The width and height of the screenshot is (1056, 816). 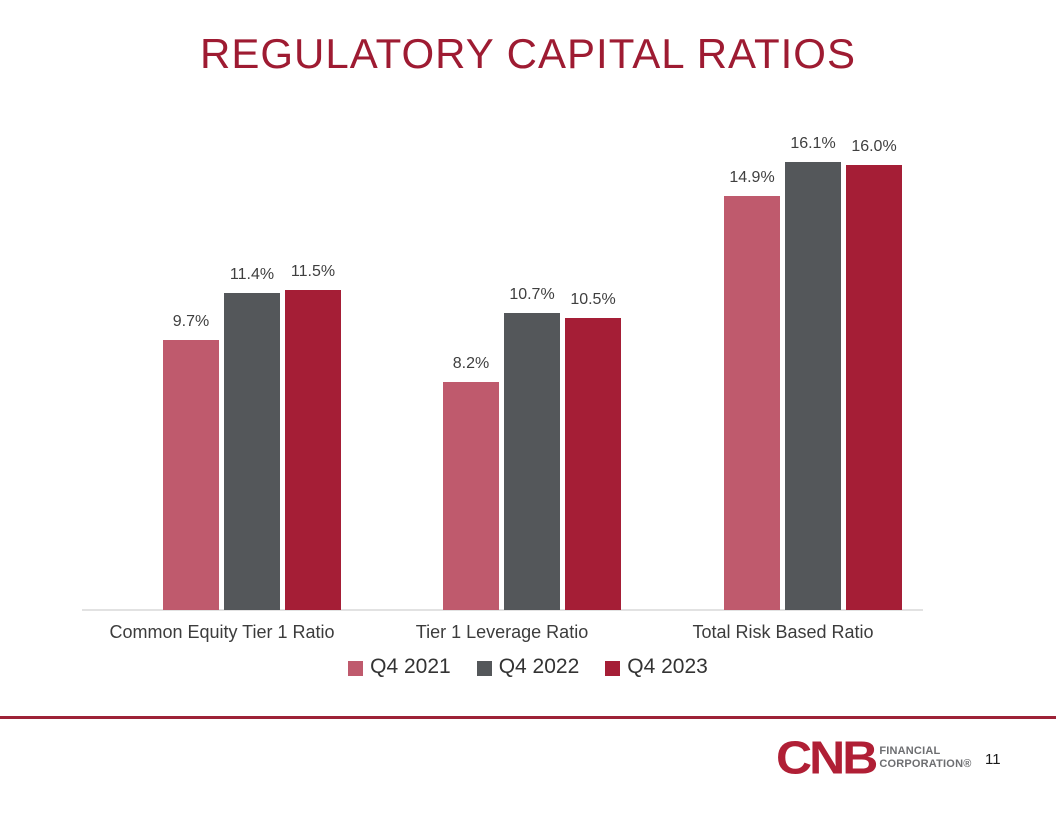 I want to click on data-label-q4-2021-common-equity-tier-1-ratio: 9.7%, so click(x=191, y=322).